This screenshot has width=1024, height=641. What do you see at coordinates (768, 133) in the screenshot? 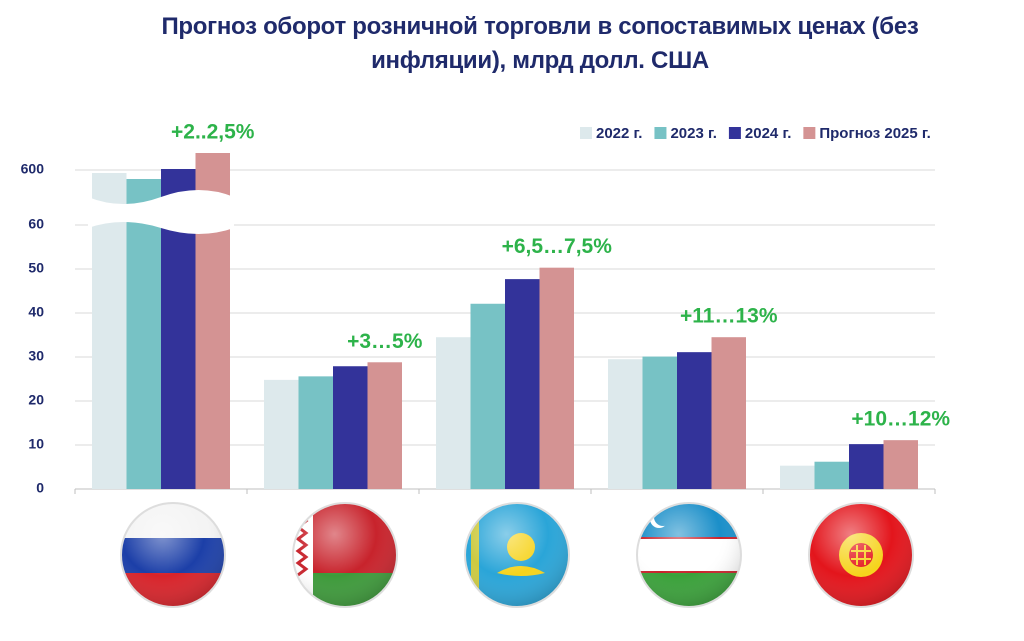
I see `legend-label: 2024 г.` at bounding box center [768, 133].